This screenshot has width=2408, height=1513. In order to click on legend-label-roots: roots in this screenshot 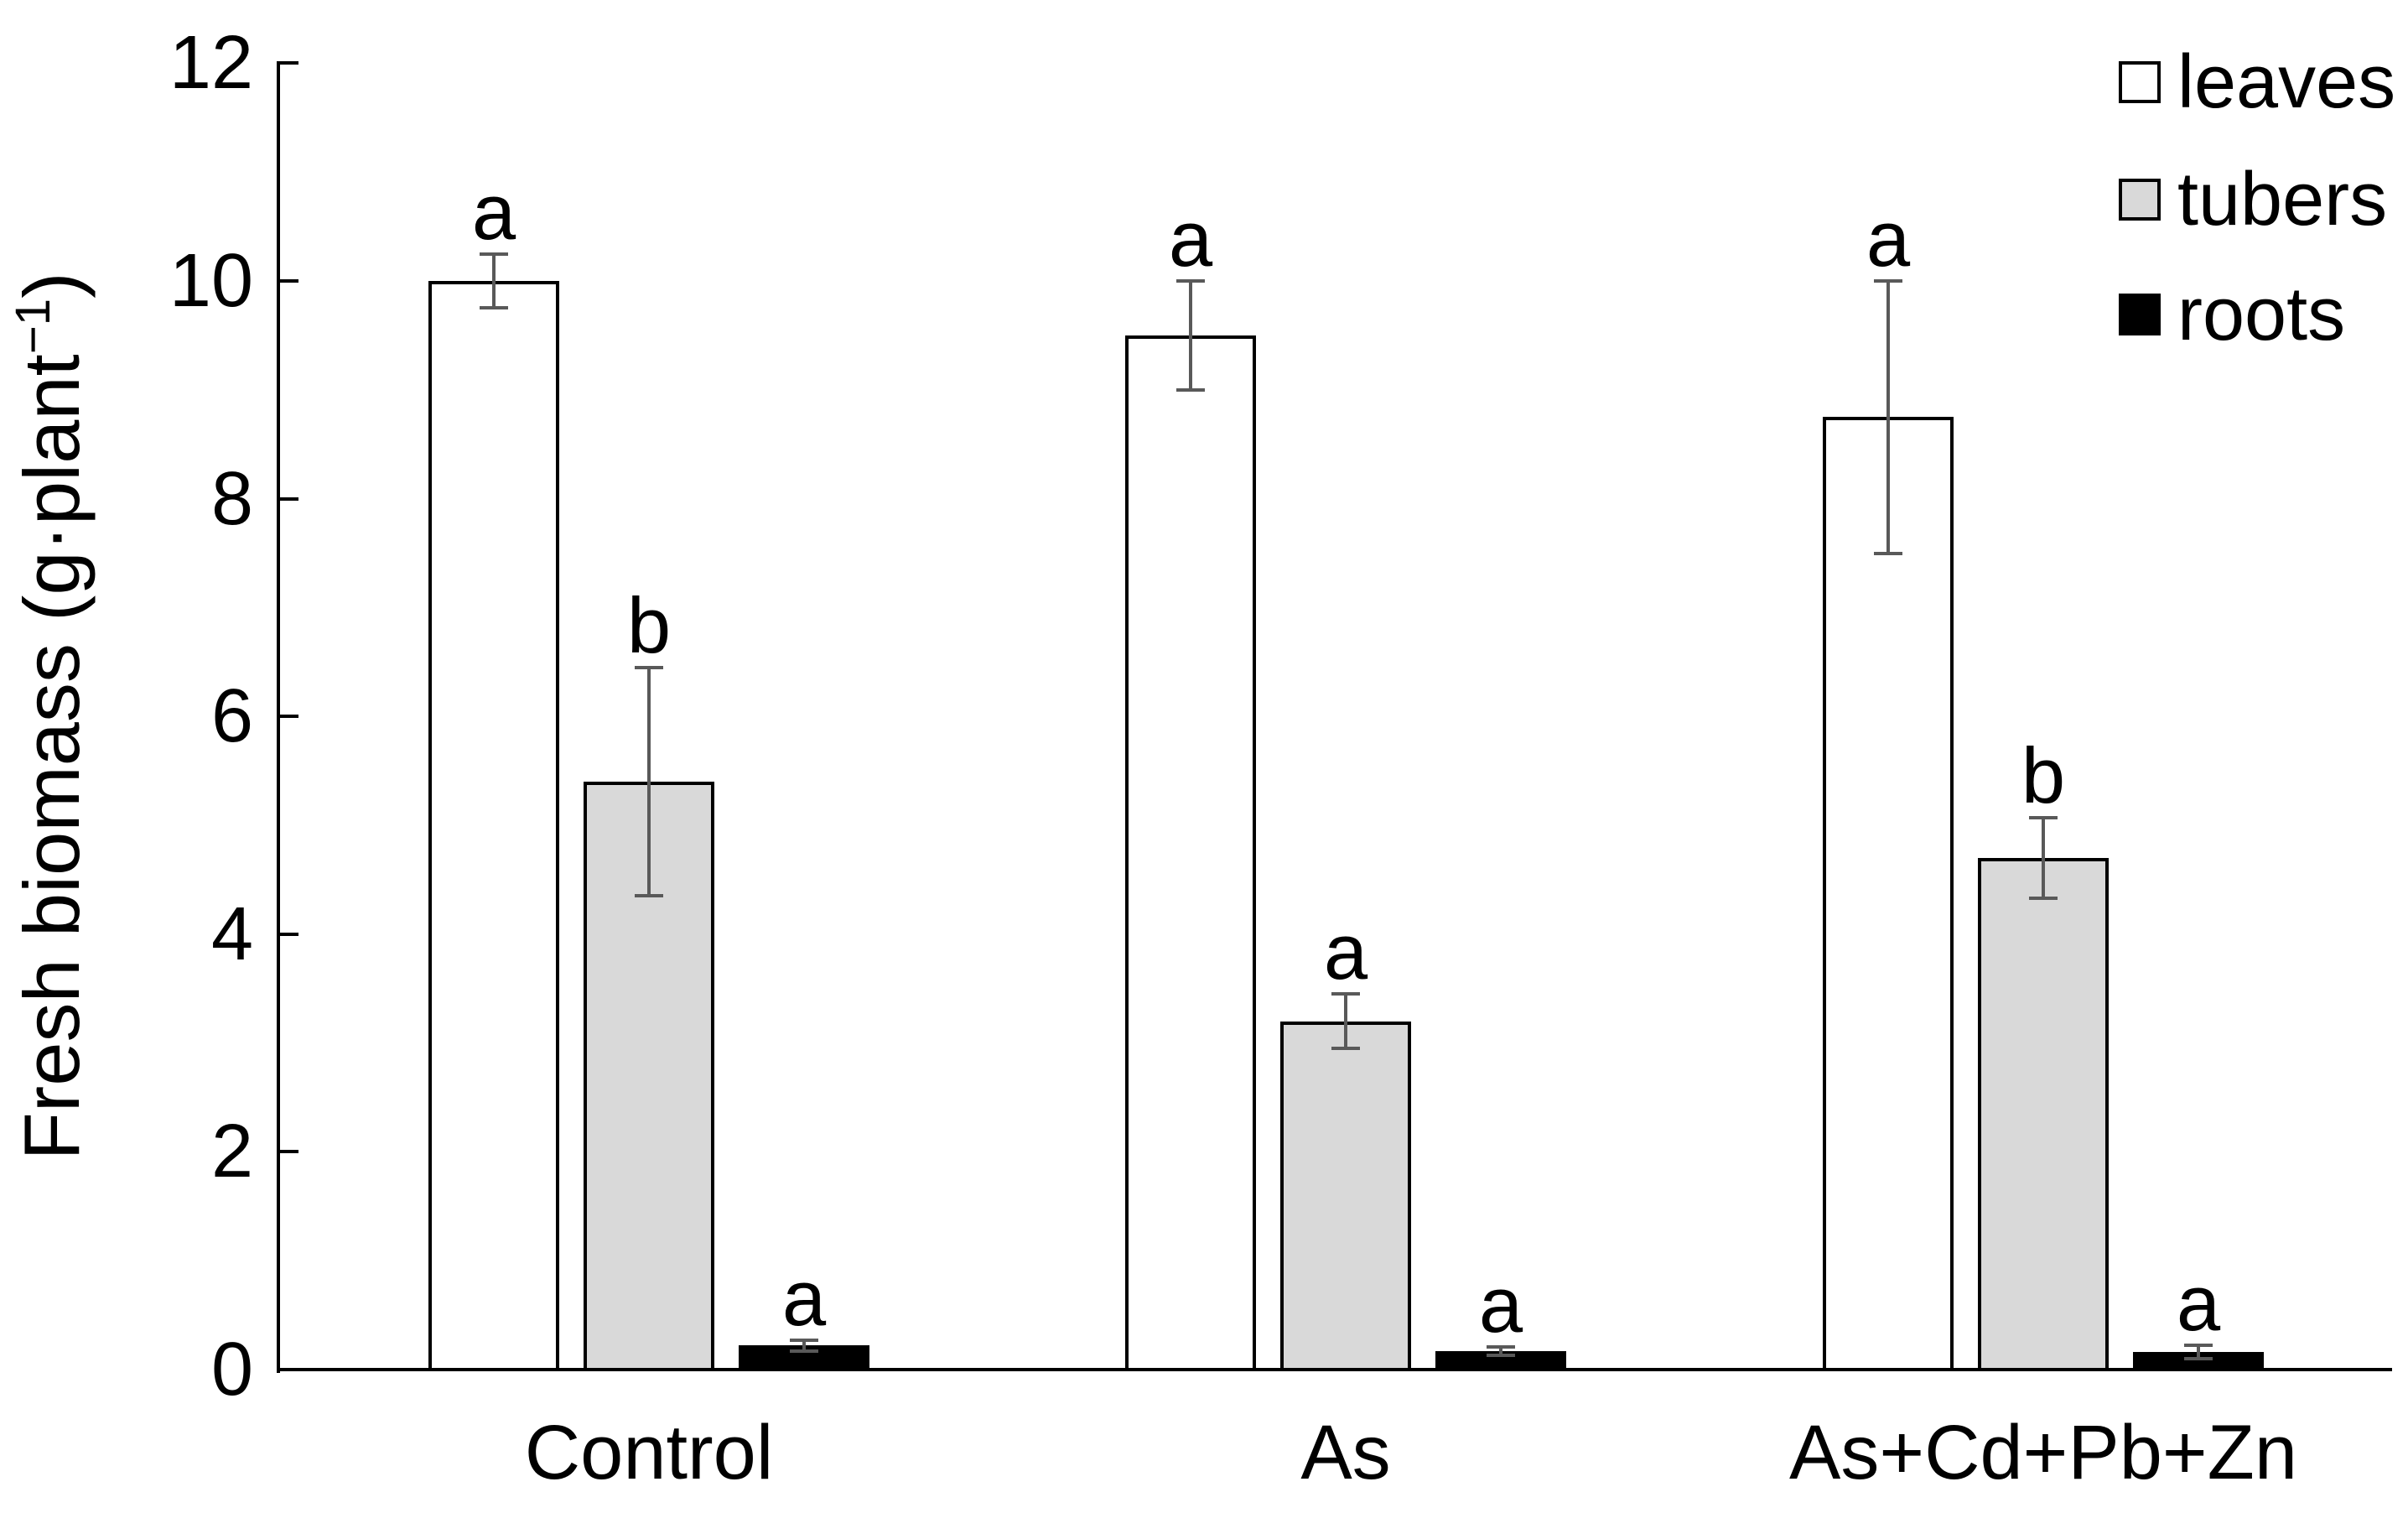, I will do `click(2261, 314)`.